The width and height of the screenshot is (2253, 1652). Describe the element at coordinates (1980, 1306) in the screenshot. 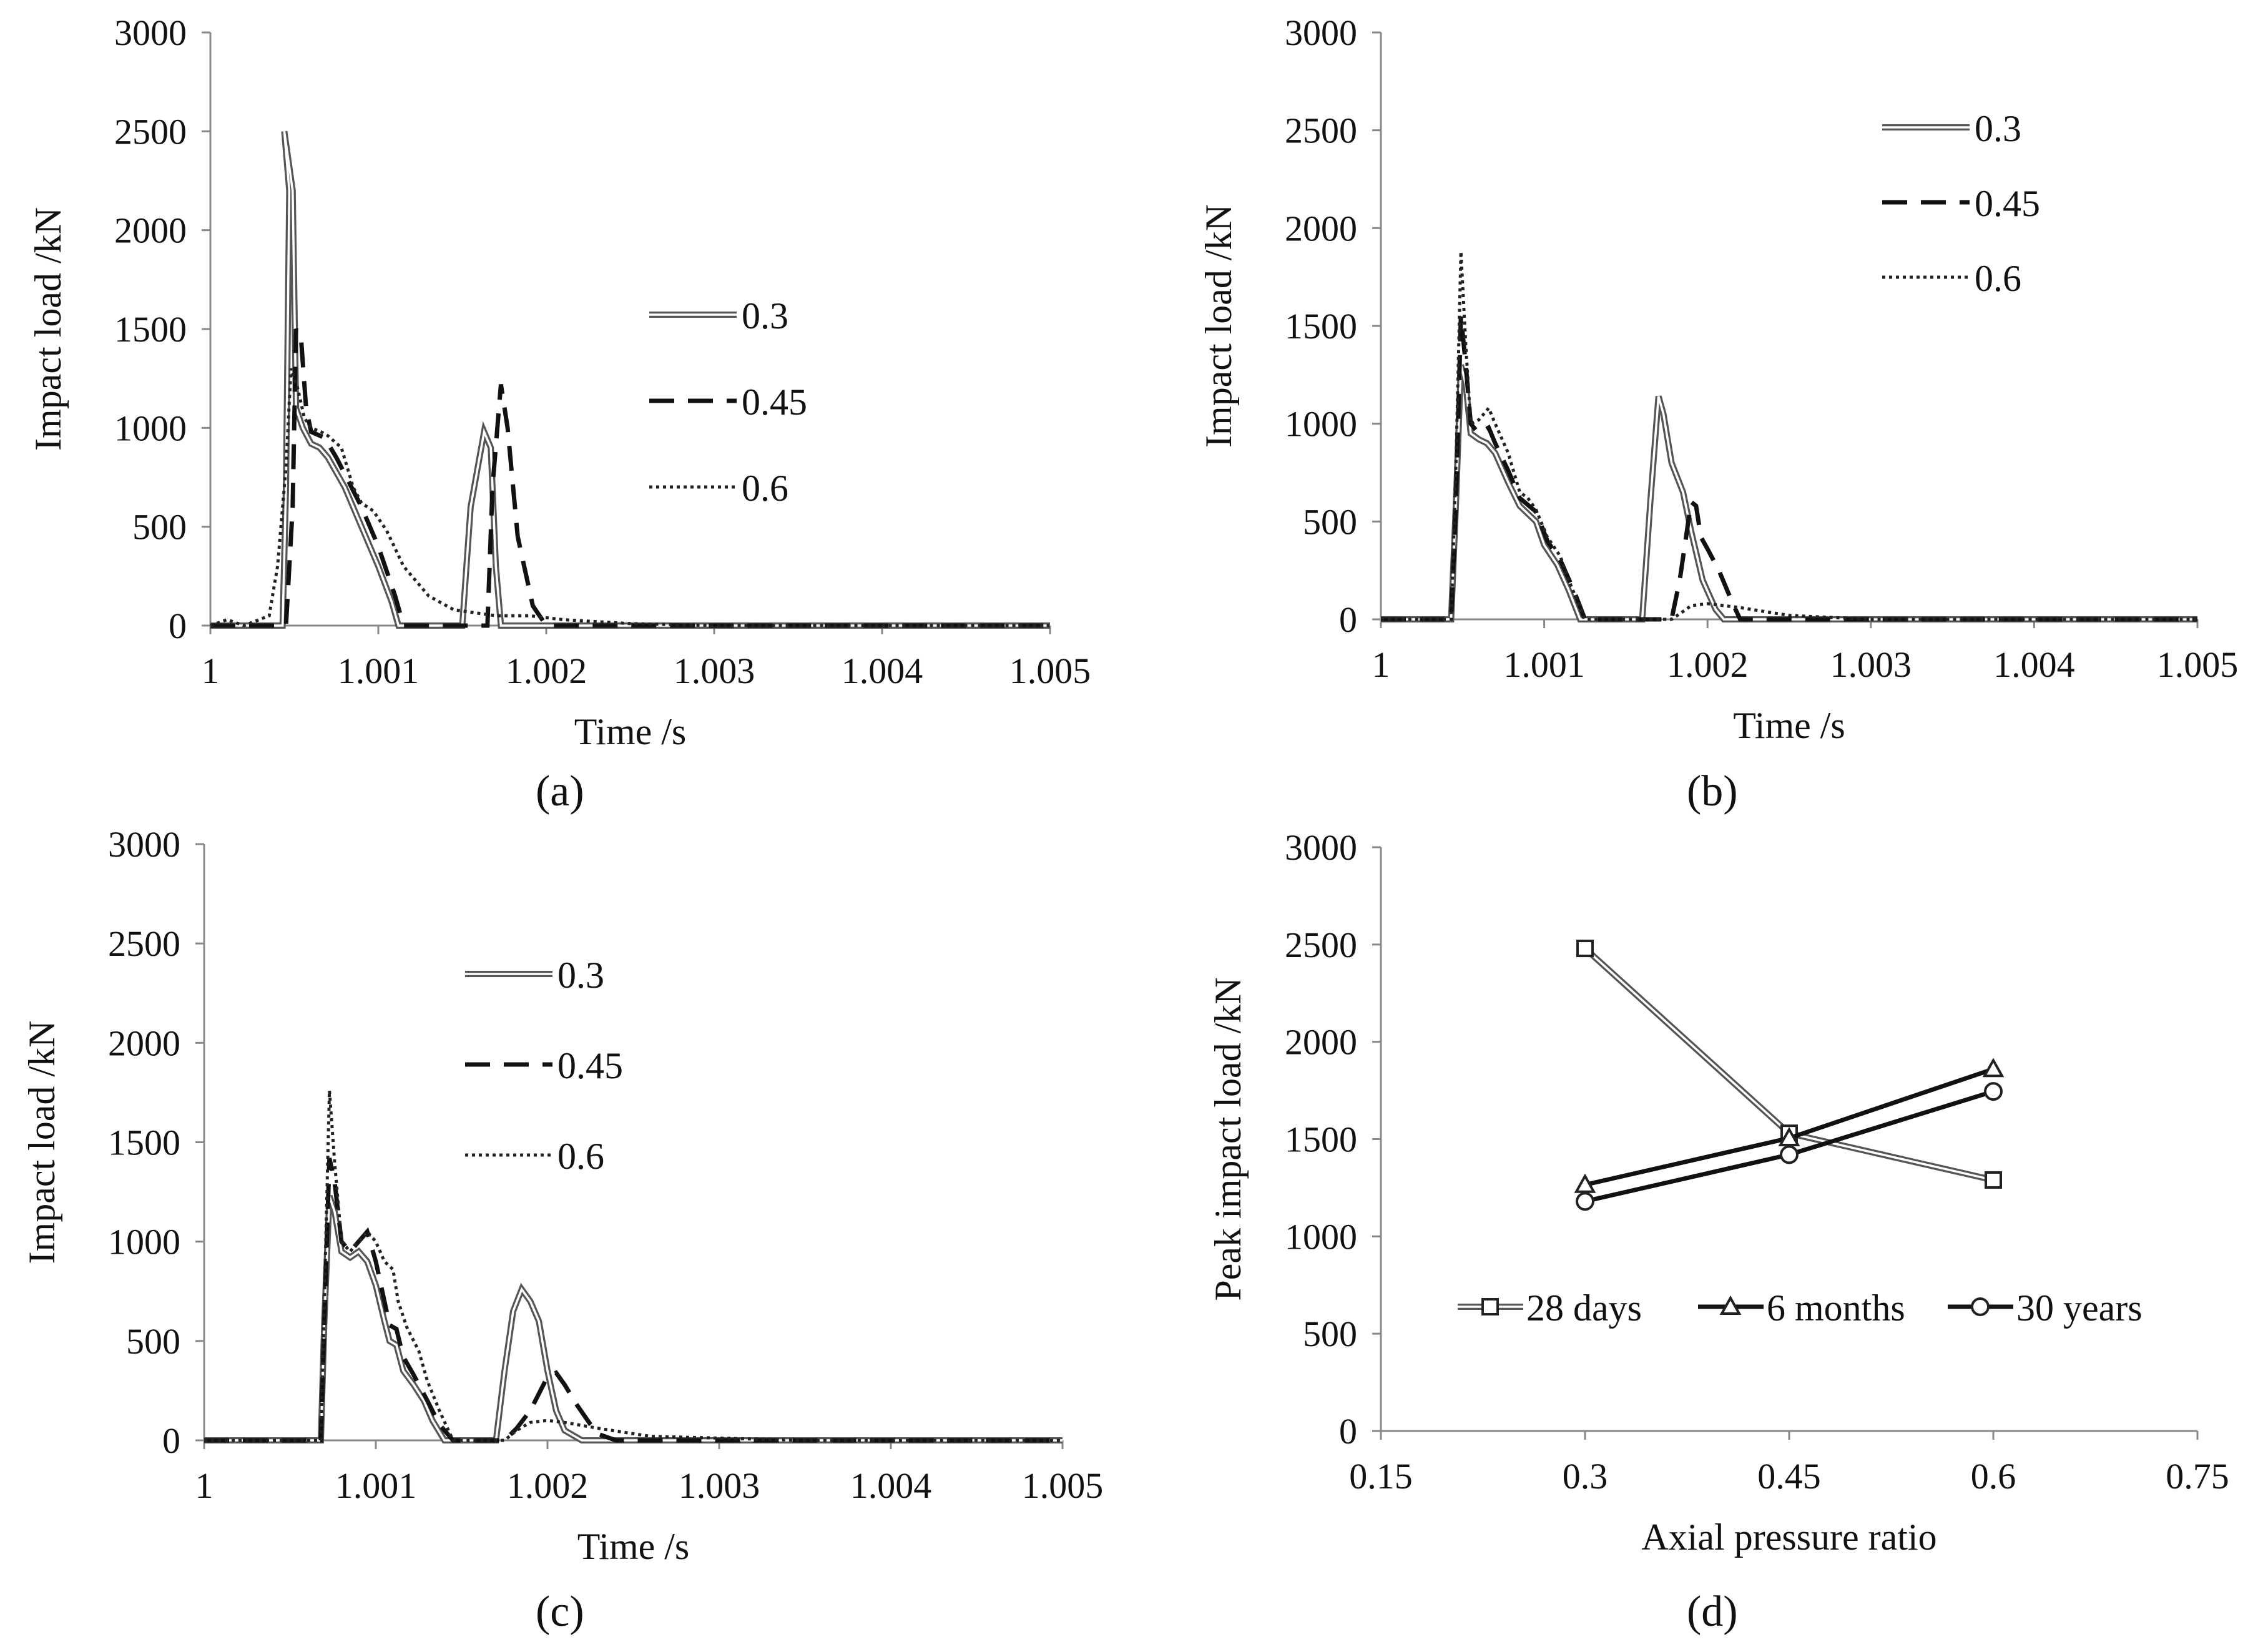

I see `legend-marker-circle` at that location.